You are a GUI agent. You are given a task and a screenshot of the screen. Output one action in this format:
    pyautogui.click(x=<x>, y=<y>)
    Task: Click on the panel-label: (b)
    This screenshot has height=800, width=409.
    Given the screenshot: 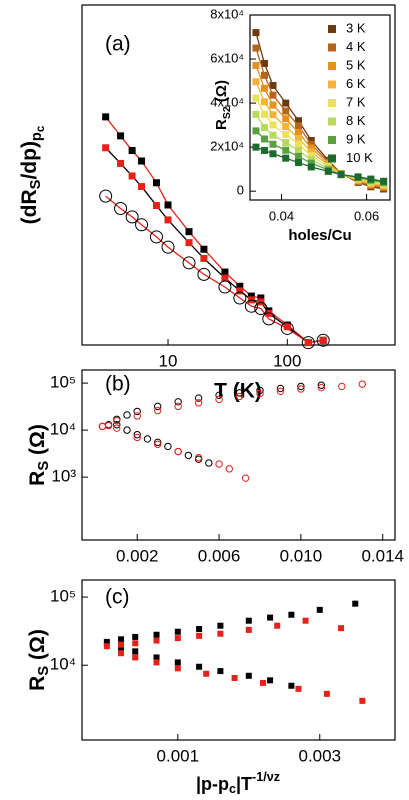 What is the action you would take?
    pyautogui.click(x=118, y=384)
    